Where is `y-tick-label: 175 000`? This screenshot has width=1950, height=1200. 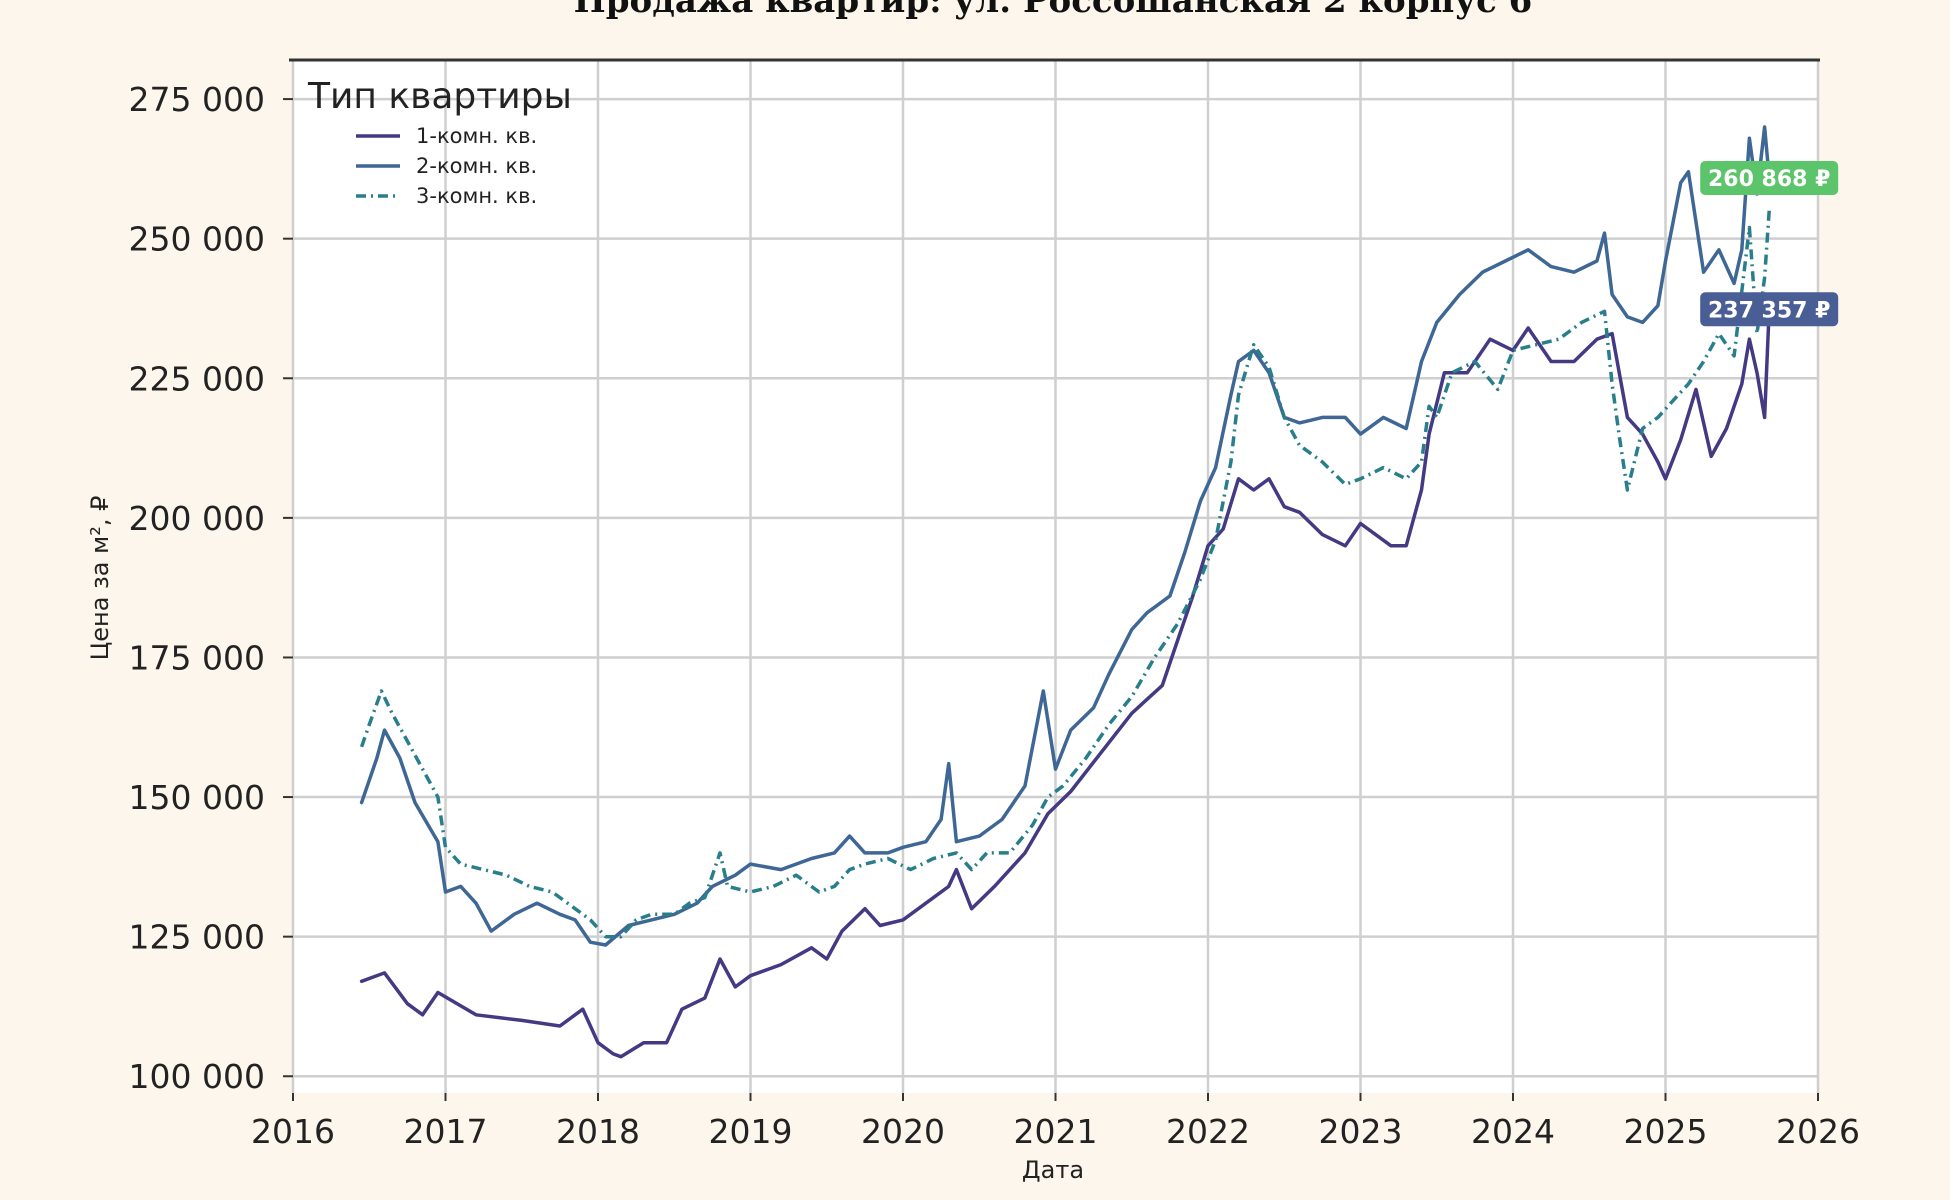 y-tick-label: 175 000 is located at coordinates (197, 657).